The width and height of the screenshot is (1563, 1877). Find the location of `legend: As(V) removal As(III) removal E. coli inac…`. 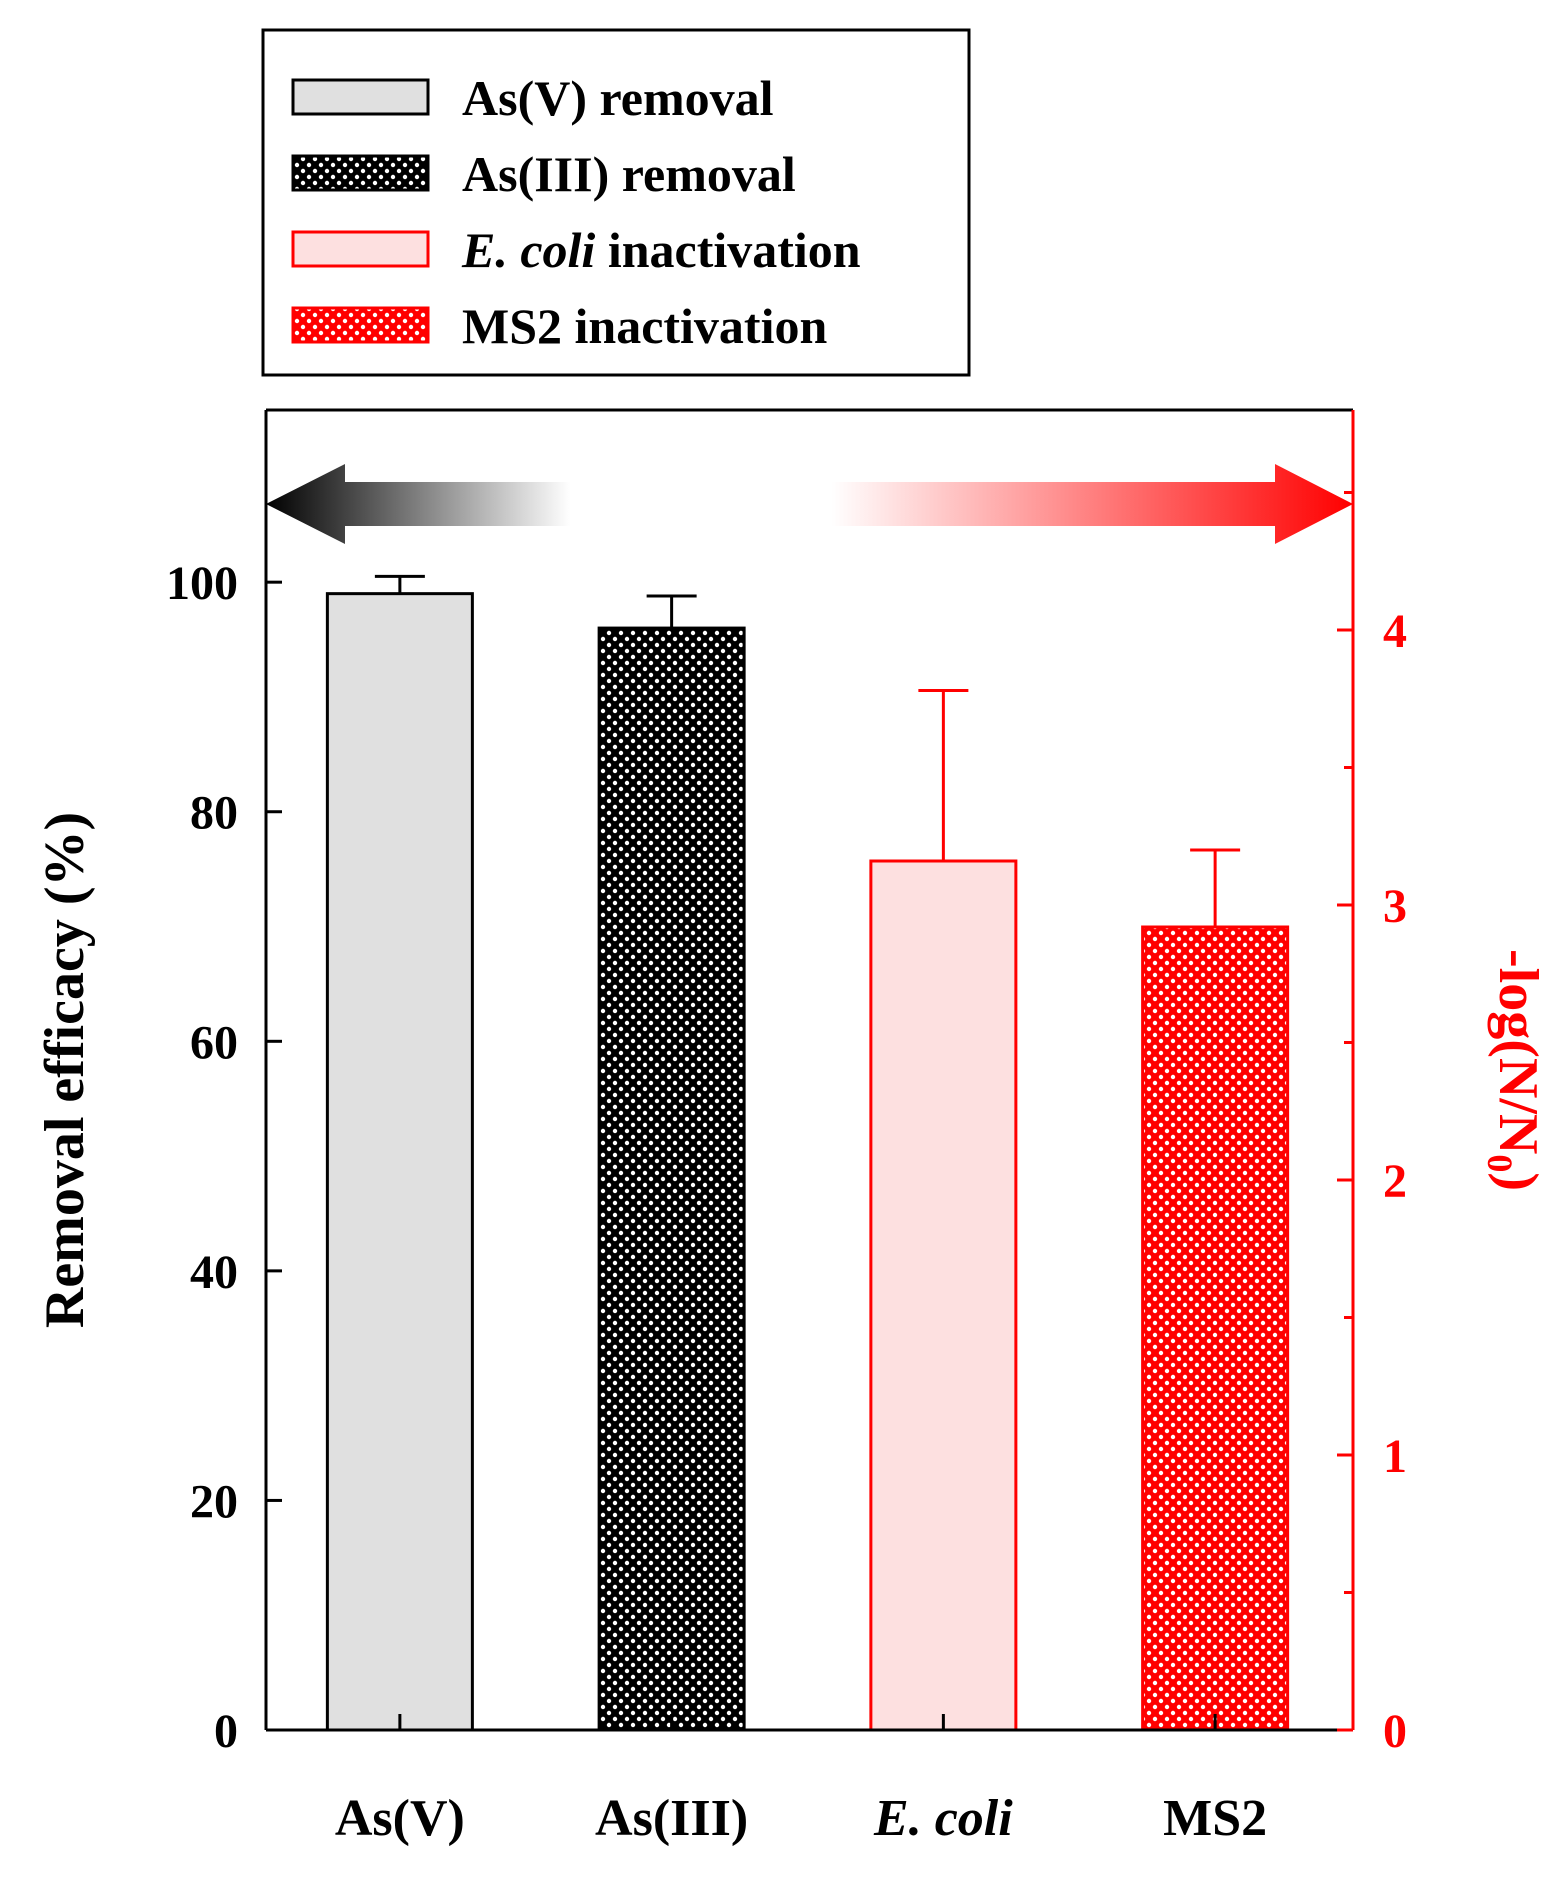

legend: As(V) removal As(III) removal E. coli inac… is located at coordinates (616, 202).